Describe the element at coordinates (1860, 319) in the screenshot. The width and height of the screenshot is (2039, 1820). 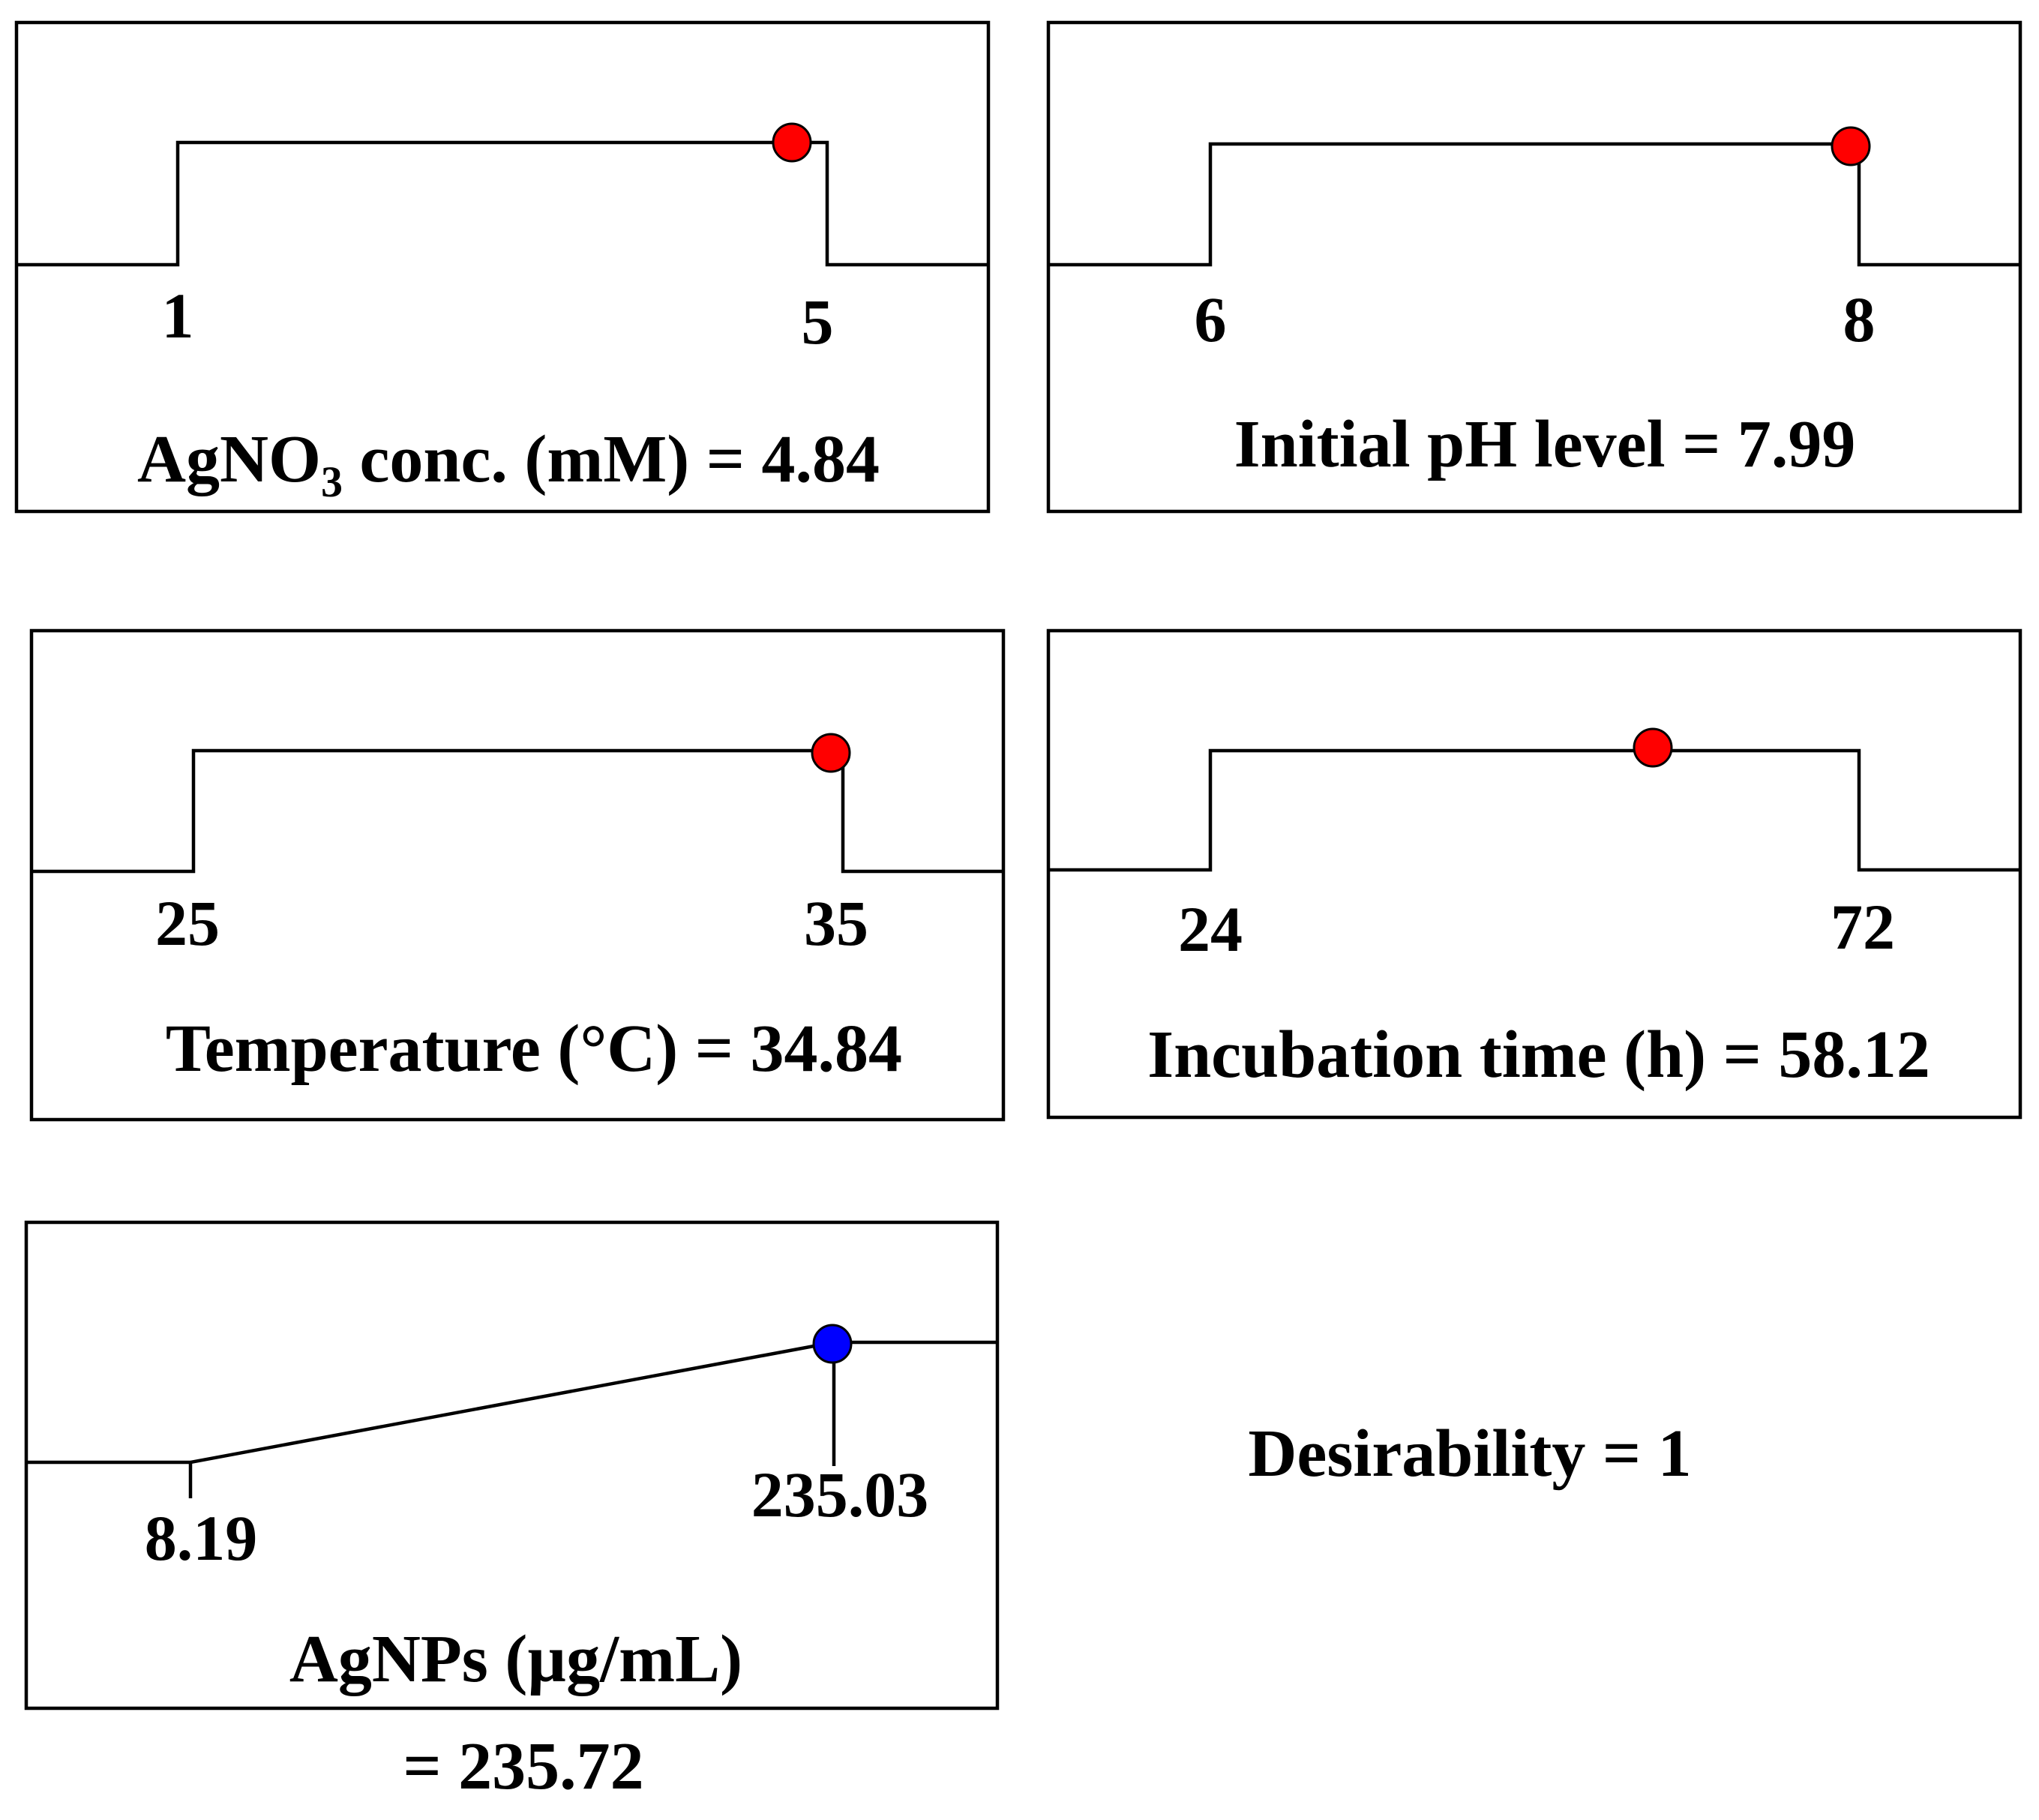
I see `panel-ph-high-tick: 8` at that location.